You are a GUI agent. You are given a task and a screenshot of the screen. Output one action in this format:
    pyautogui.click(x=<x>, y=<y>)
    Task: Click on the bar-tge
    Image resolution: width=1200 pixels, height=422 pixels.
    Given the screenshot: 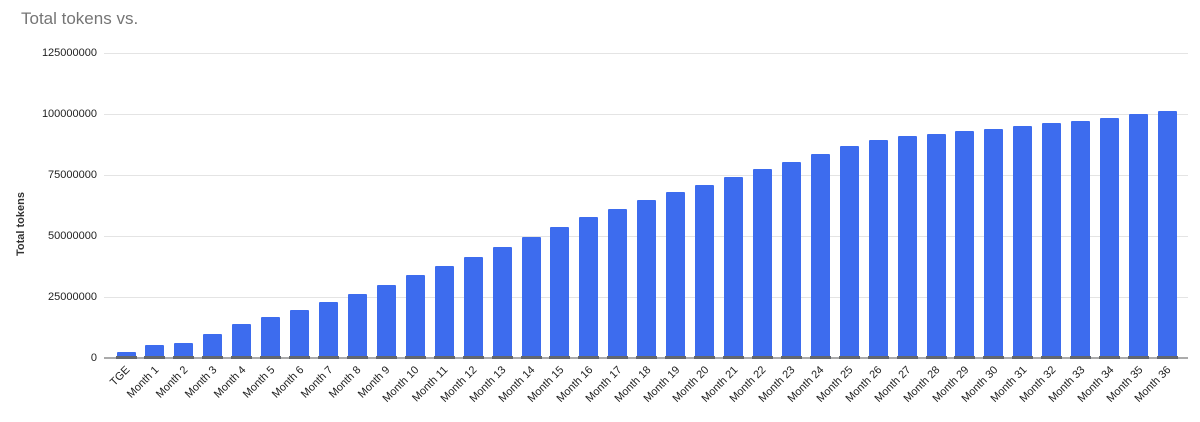 What is the action you would take?
    pyautogui.click(x=126, y=354)
    